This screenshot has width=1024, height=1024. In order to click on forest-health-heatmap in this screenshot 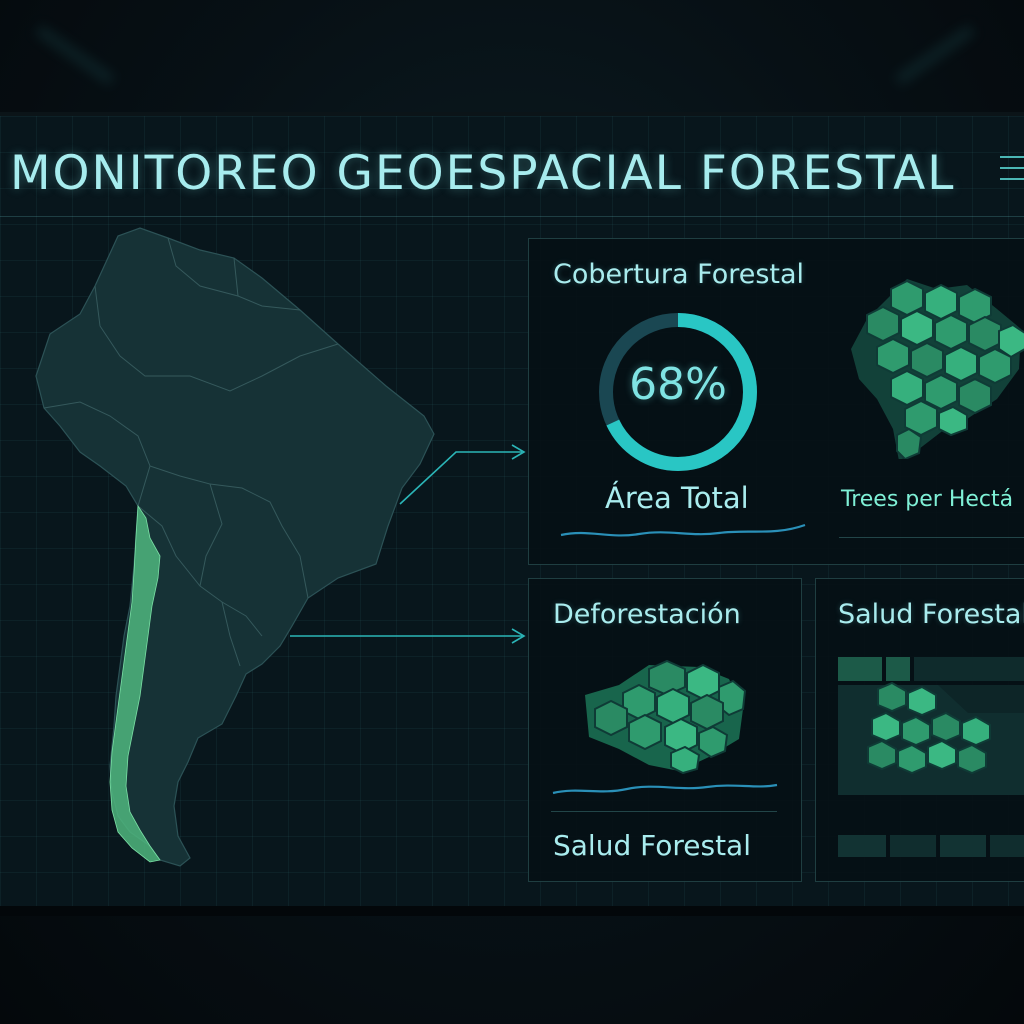, I will do `click(931, 726)`.